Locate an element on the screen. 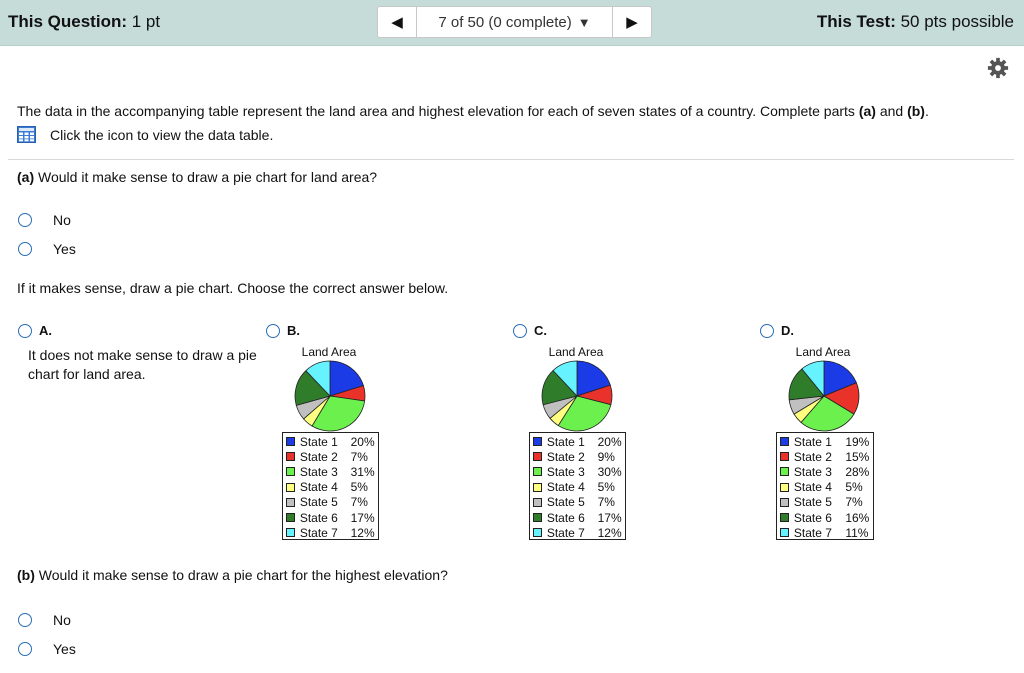 Image resolution: width=1024 pixels, height=673 pixels. legend-item: State 2 15% is located at coordinates (825, 456).